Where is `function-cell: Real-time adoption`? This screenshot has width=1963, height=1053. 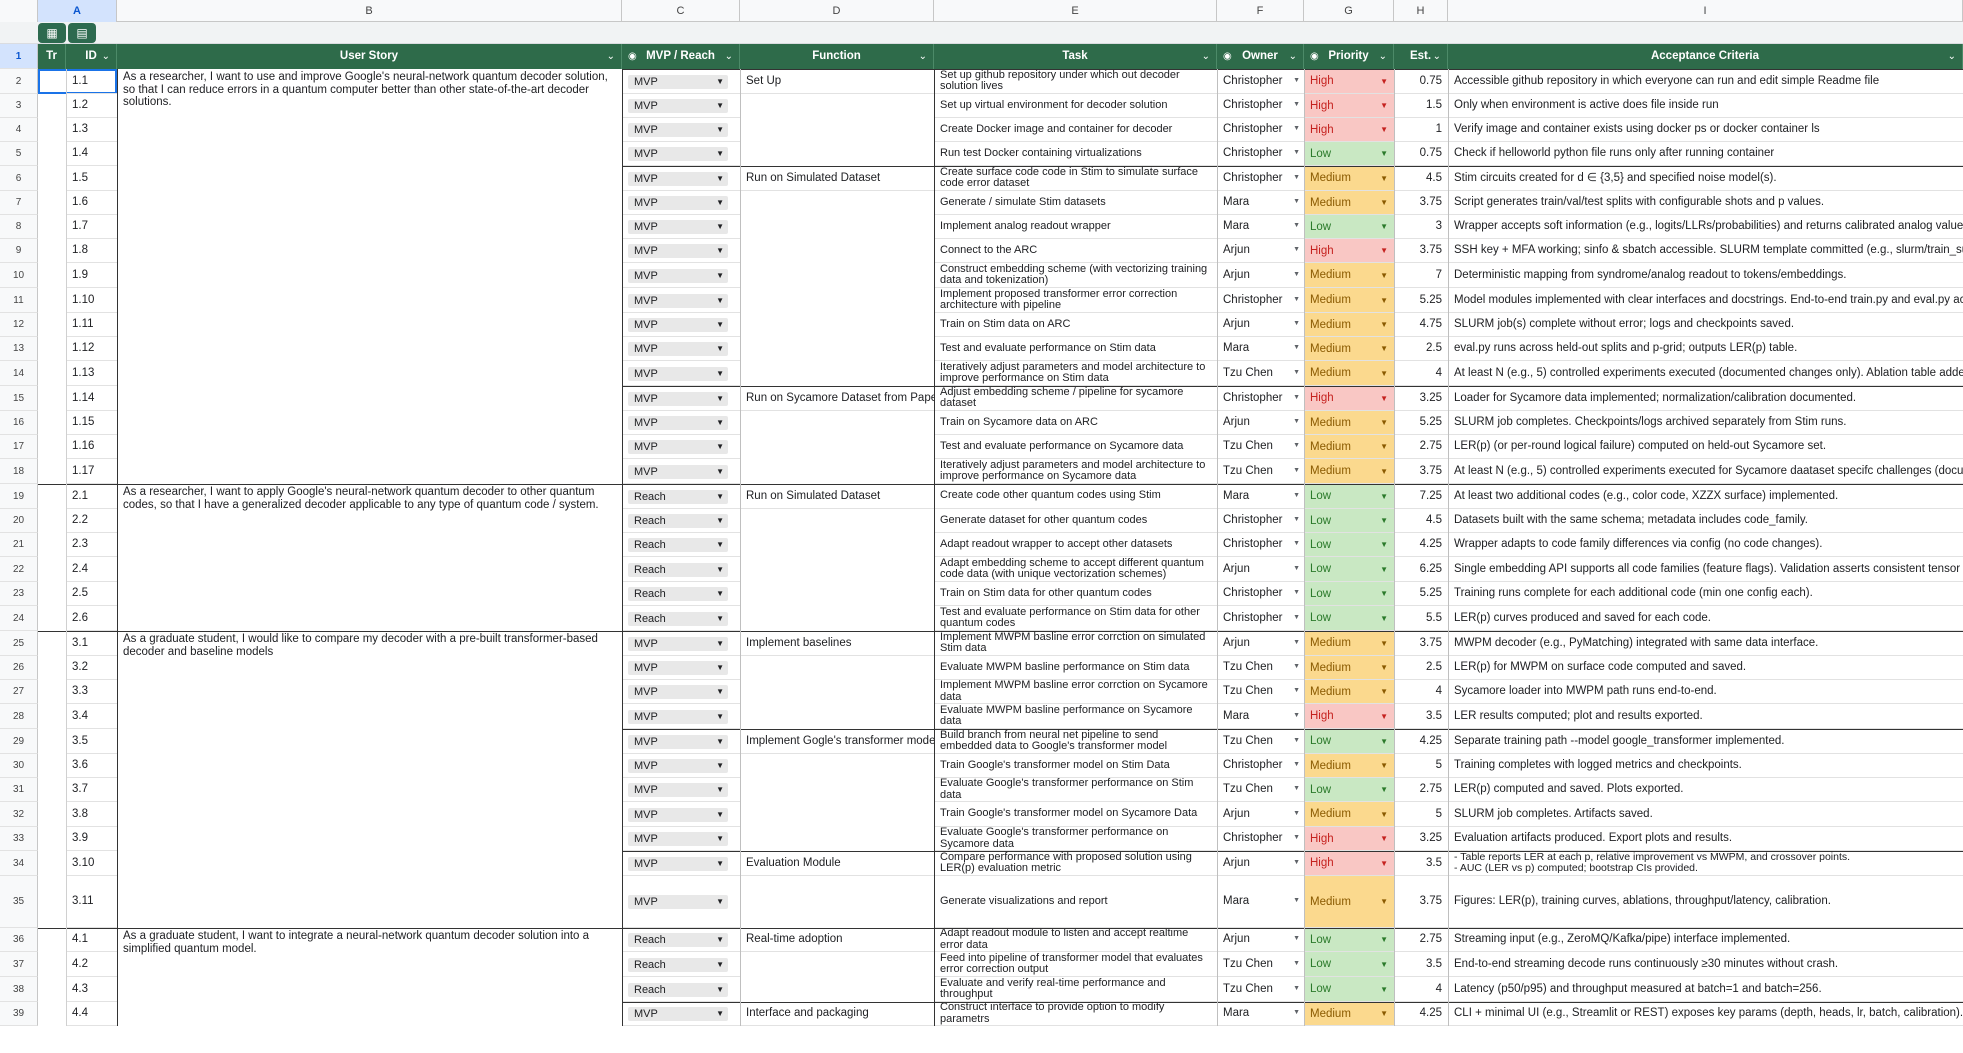 function-cell: Real-time adoption is located at coordinates (837, 940).